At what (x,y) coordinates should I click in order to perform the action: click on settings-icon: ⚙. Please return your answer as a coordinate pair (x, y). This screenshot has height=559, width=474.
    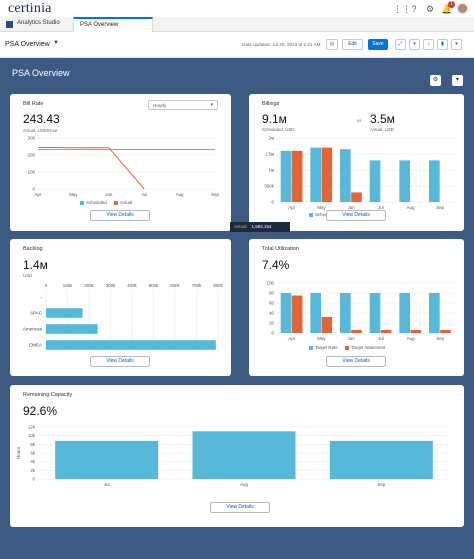
    Looking at the image, I should click on (435, 80).